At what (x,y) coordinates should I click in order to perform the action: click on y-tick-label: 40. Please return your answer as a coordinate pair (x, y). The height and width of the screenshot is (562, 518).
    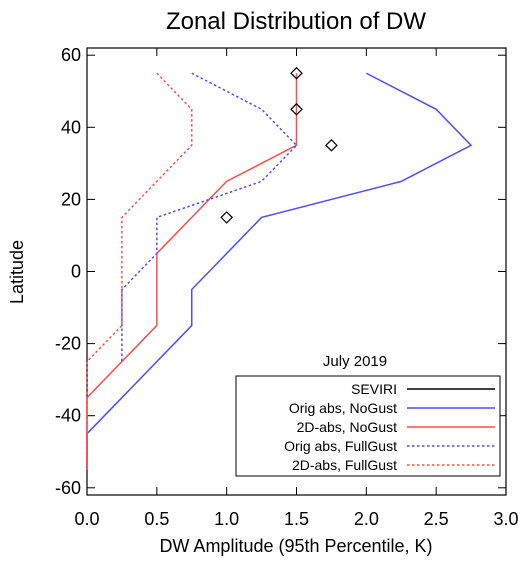
    Looking at the image, I should click on (71, 127).